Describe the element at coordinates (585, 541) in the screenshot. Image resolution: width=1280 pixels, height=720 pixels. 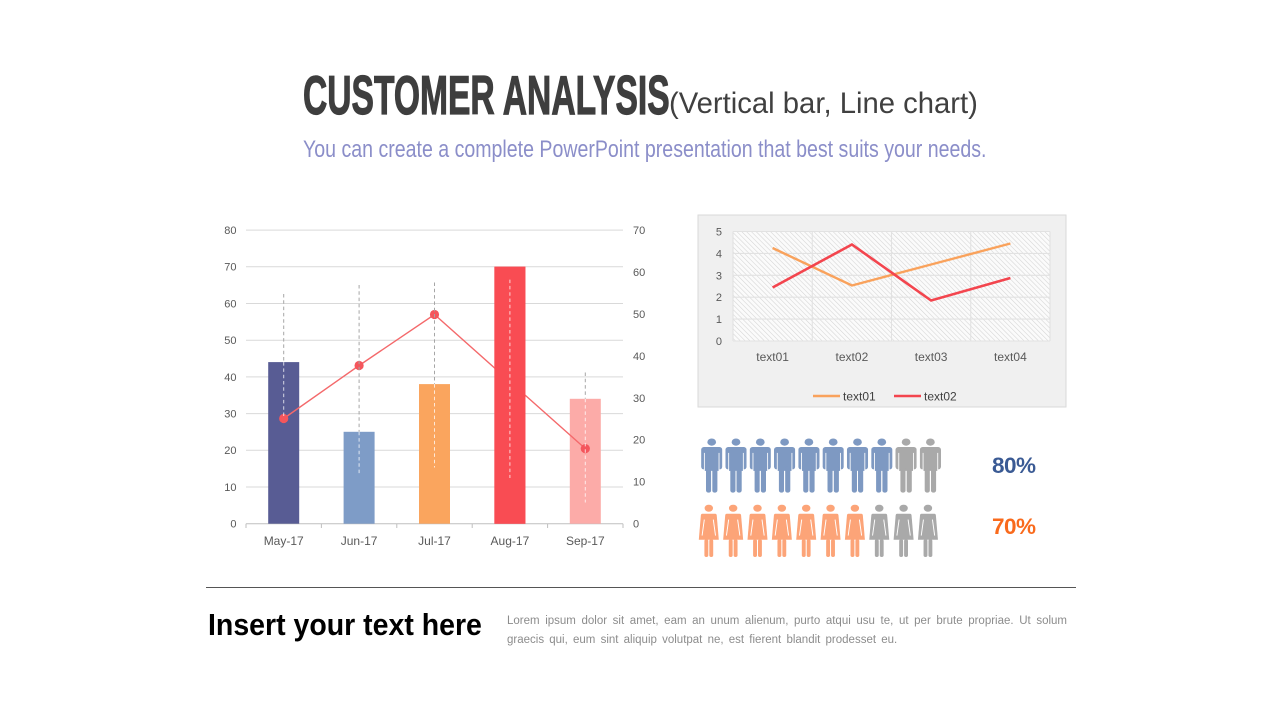
I see `svg-text: Sep-17` at that location.